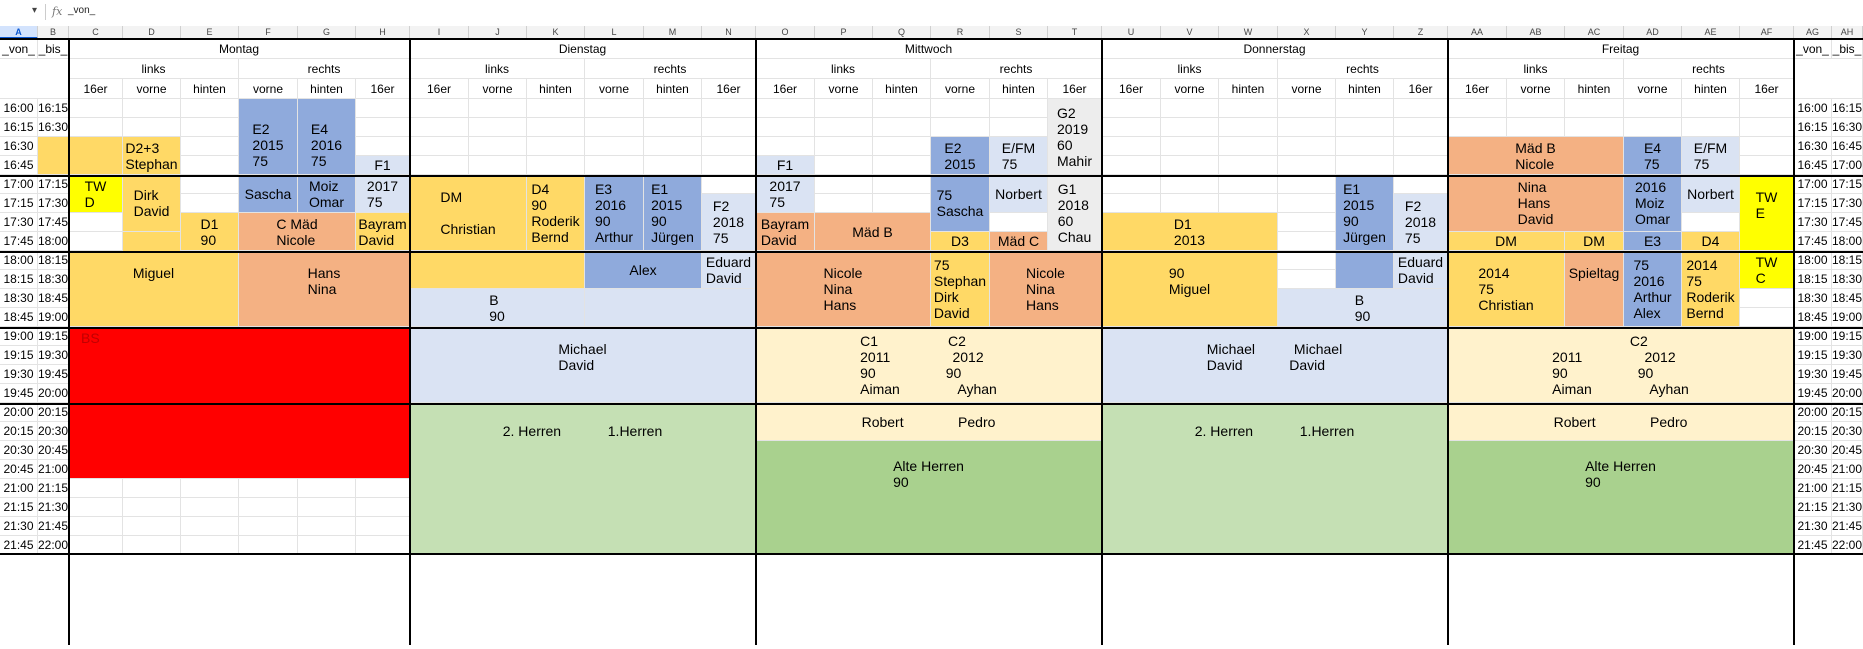  What do you see at coordinates (960, 203) in the screenshot?
I see `schedule-block: 75 Sascha` at bounding box center [960, 203].